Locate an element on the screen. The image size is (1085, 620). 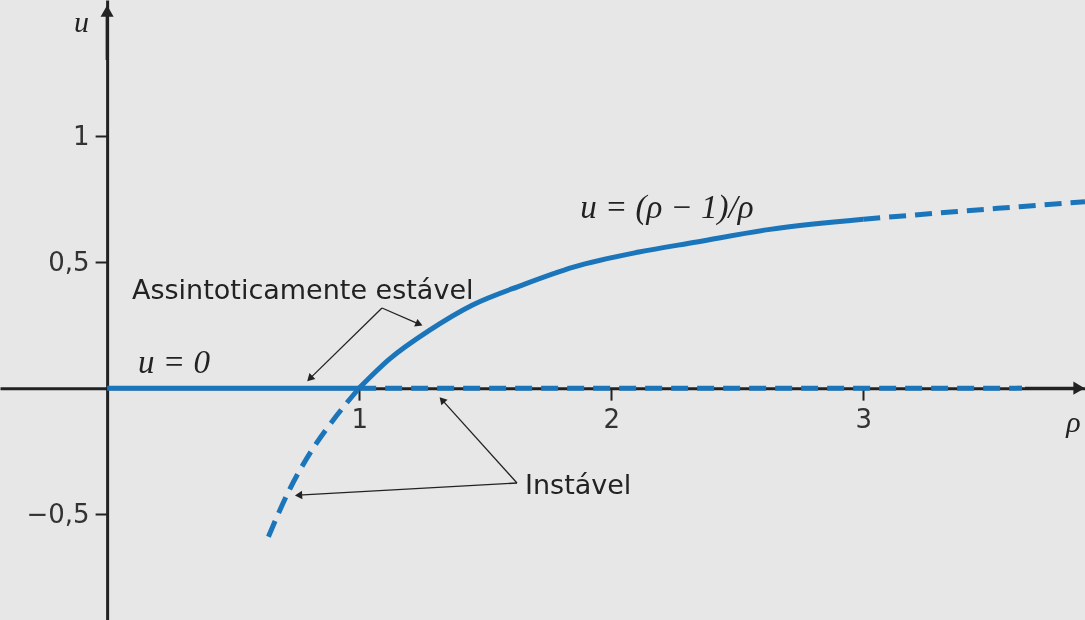
x-tick-label: 2 is located at coordinates (611, 418).